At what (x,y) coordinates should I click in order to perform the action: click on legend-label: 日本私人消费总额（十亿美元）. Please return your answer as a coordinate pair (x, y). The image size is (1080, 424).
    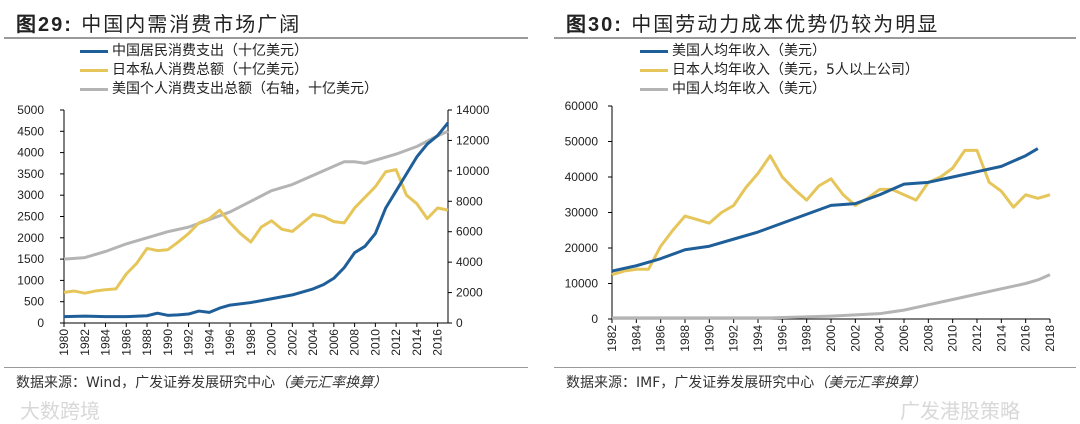
    Looking at the image, I should click on (210, 70).